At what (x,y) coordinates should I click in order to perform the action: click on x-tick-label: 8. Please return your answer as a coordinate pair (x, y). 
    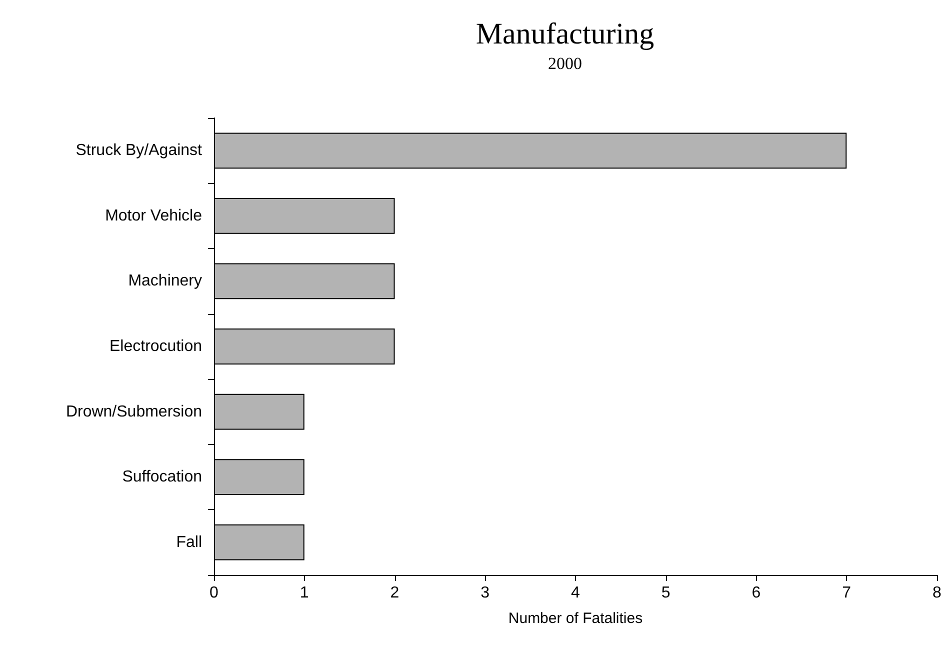
    Looking at the image, I should click on (937, 593).